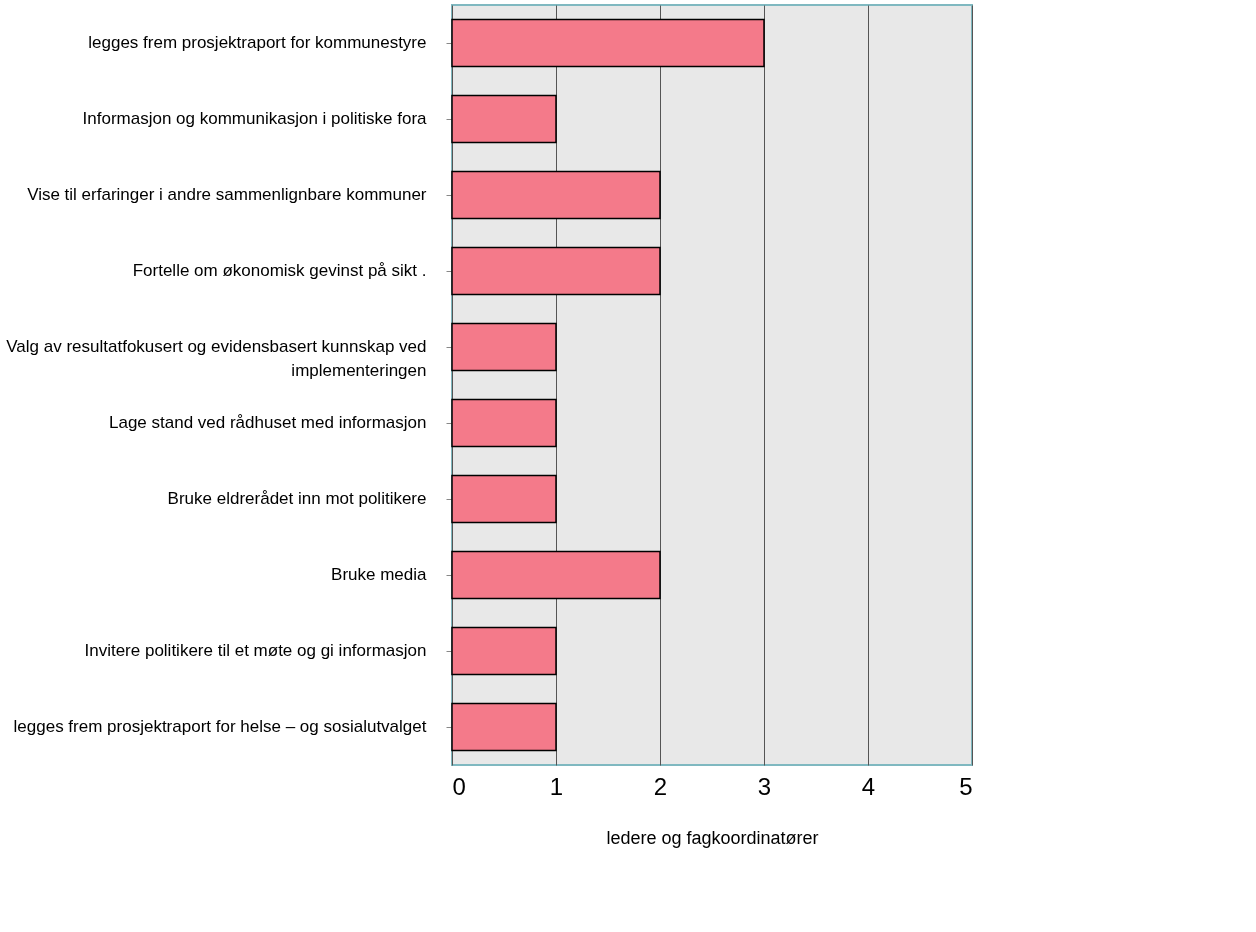  What do you see at coordinates (255, 650) in the screenshot?
I see `y-tick-label: Invitere politikere til et møte og gi informasjon` at bounding box center [255, 650].